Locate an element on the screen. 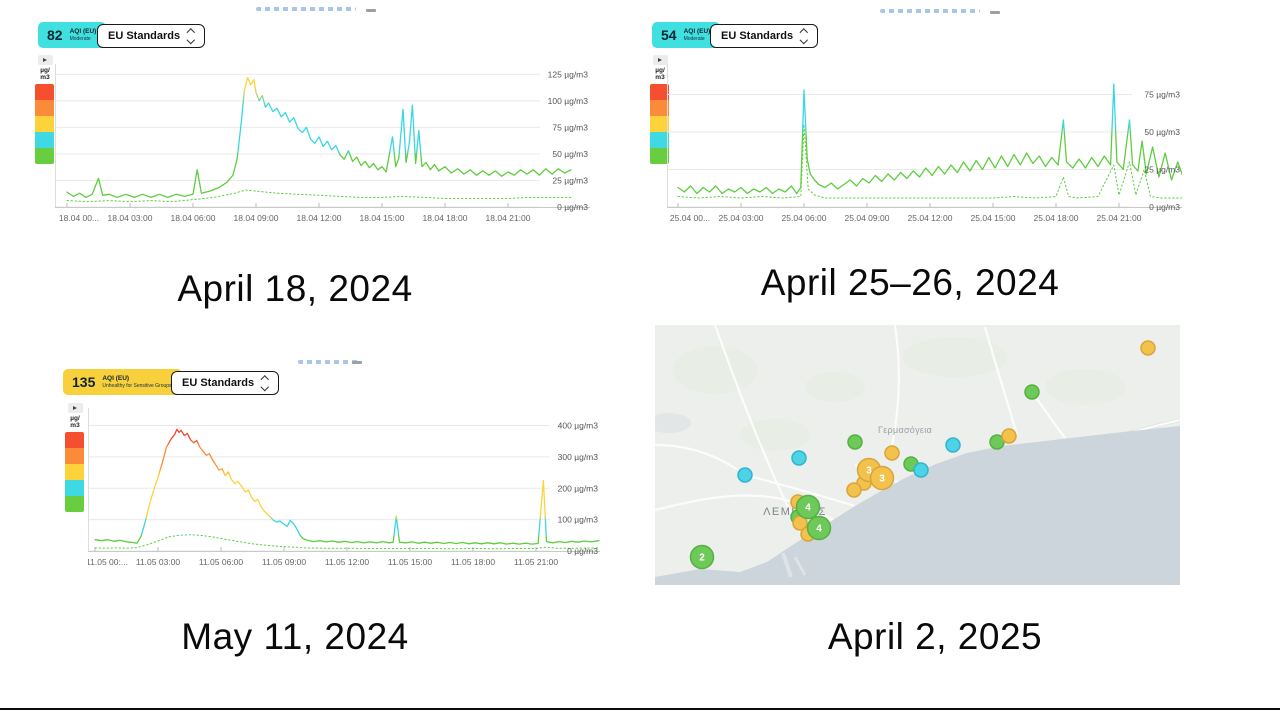 This screenshot has width=1280, height=720. sensor-cluster-marker-yellow is located at coordinates (882, 478).